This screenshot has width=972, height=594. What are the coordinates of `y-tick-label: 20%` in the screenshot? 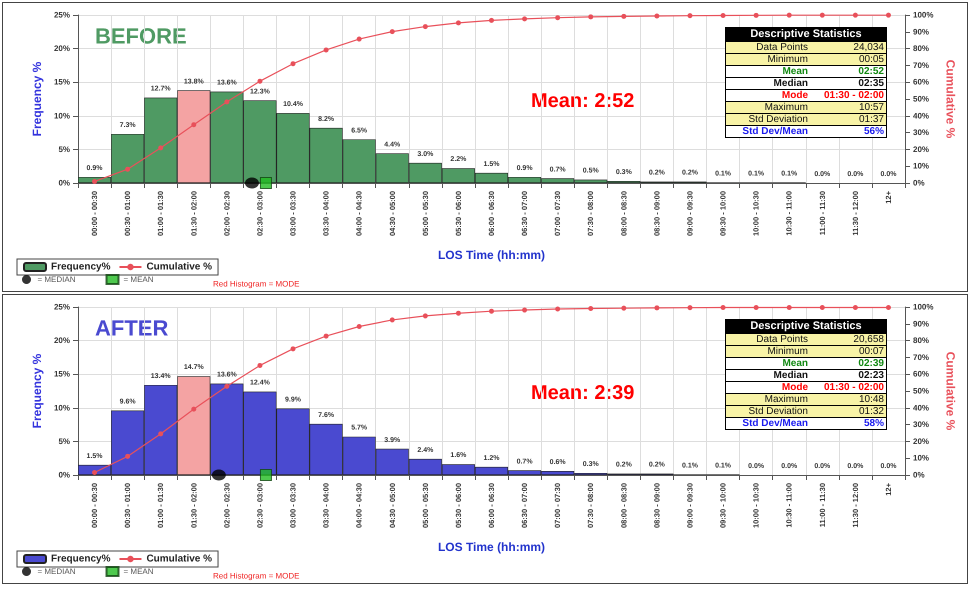 It's located at (62, 341).